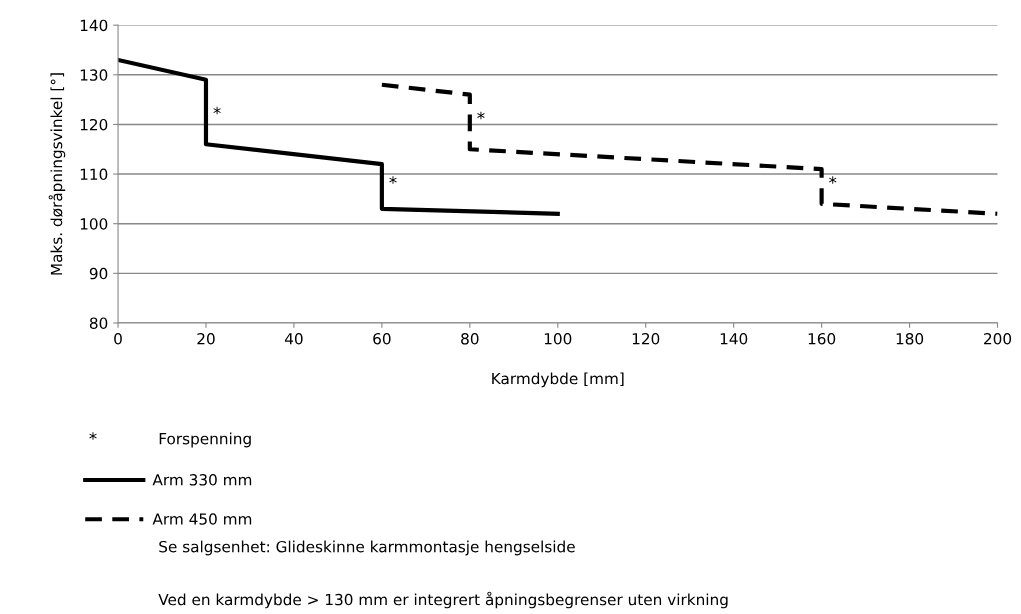 This screenshot has width=1021, height=614. Describe the element at coordinates (94, 224) in the screenshot. I see `y-tick-label: 100` at that location.